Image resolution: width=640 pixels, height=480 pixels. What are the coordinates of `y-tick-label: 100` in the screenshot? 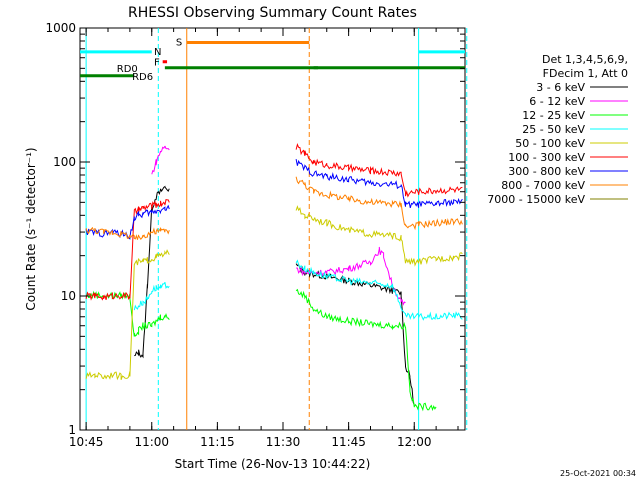 It's located at (64, 162).